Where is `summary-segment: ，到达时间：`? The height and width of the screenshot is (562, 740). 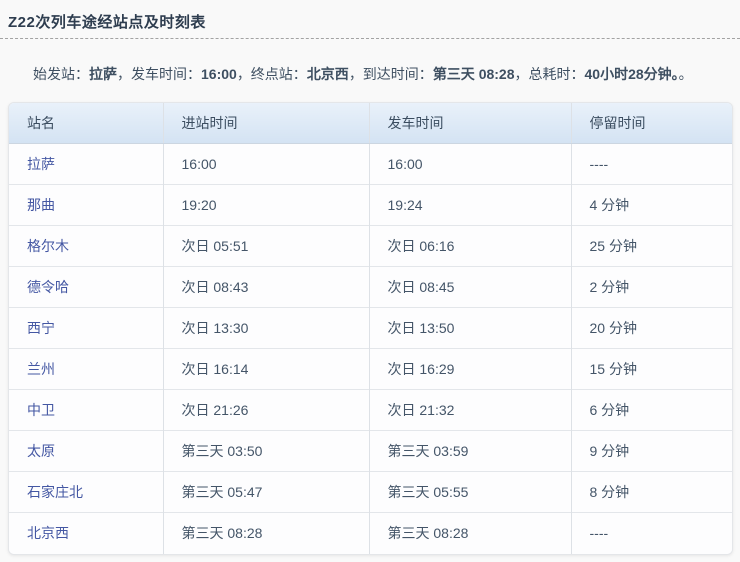
summary-segment: ，到达时间： is located at coordinates (390, 74).